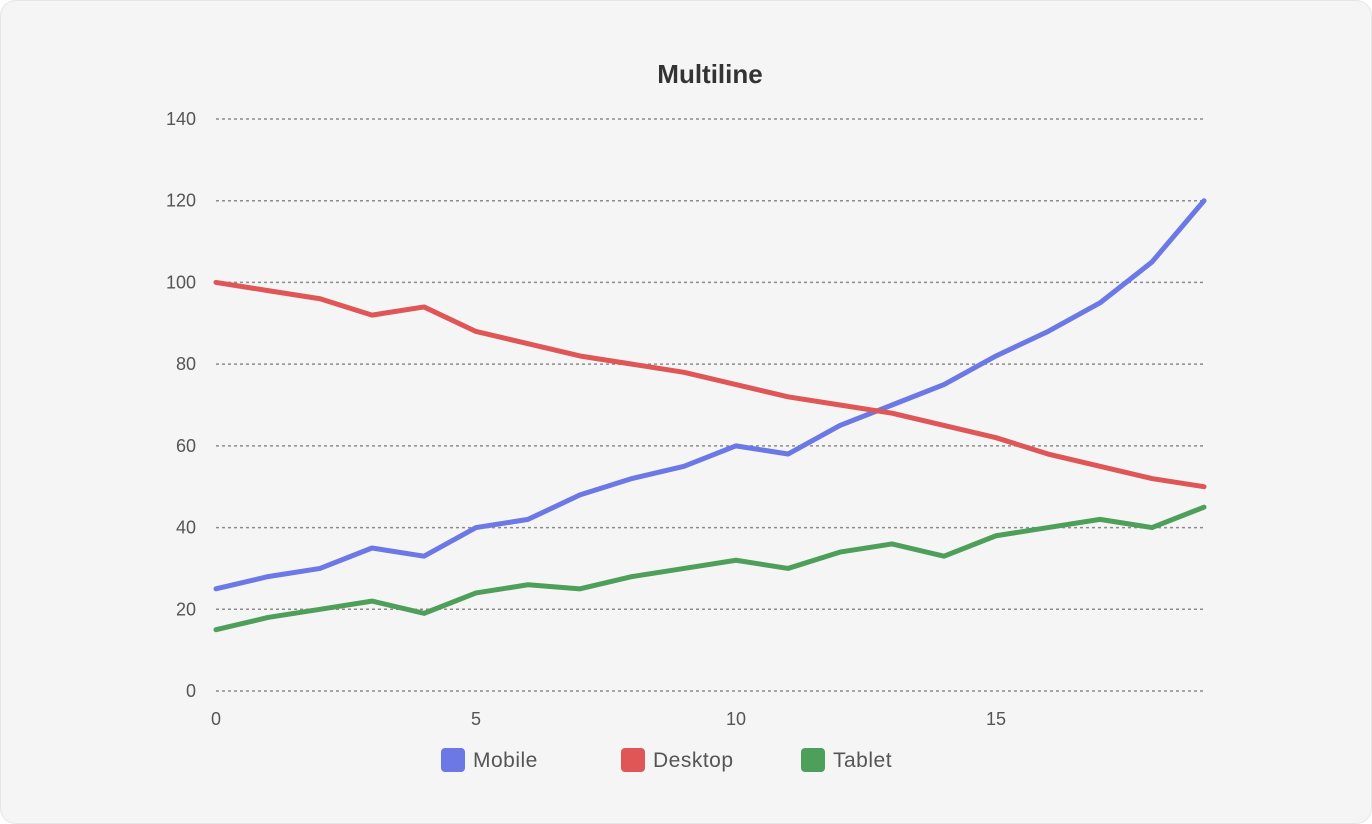 This screenshot has height=824, width=1372. Describe the element at coordinates (453, 760) in the screenshot. I see `legend-swatch-mobile` at that location.